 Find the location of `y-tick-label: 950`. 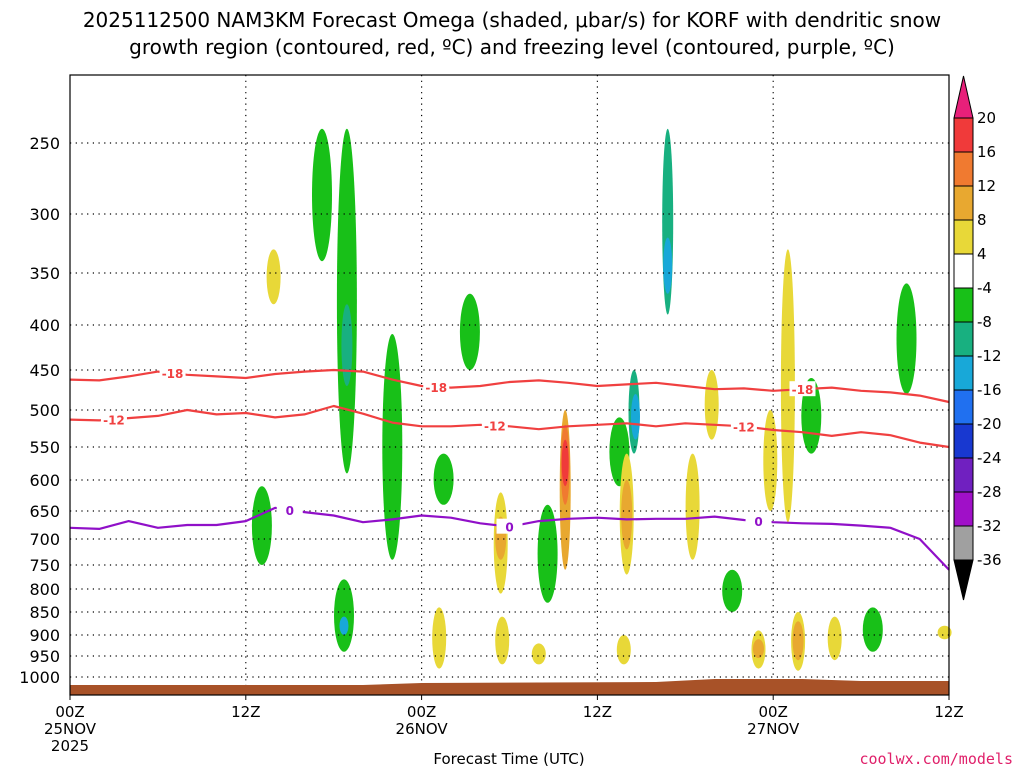

y-tick-label: 950 is located at coordinates (44, 656).